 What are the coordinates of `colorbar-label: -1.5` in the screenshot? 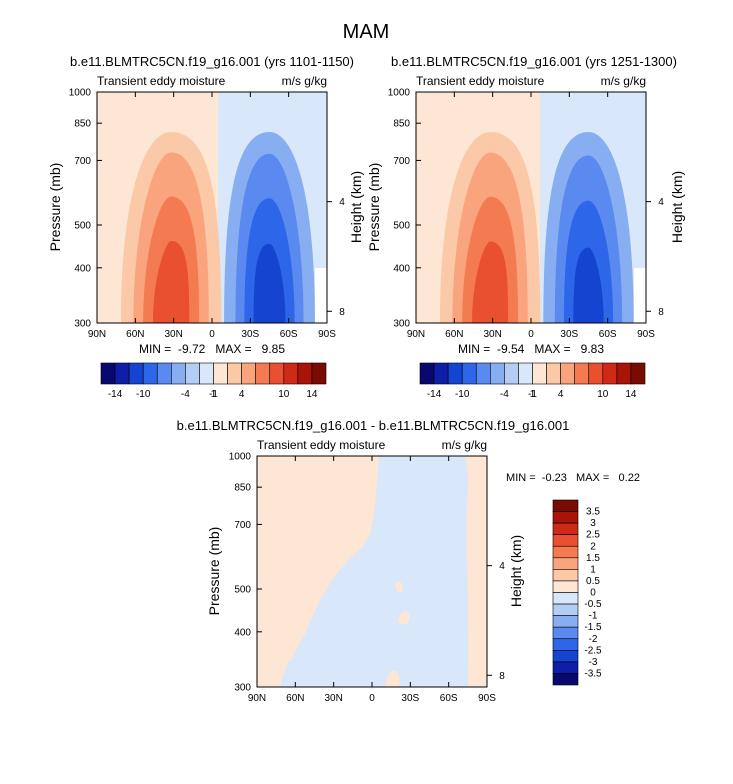 It's located at (593, 627).